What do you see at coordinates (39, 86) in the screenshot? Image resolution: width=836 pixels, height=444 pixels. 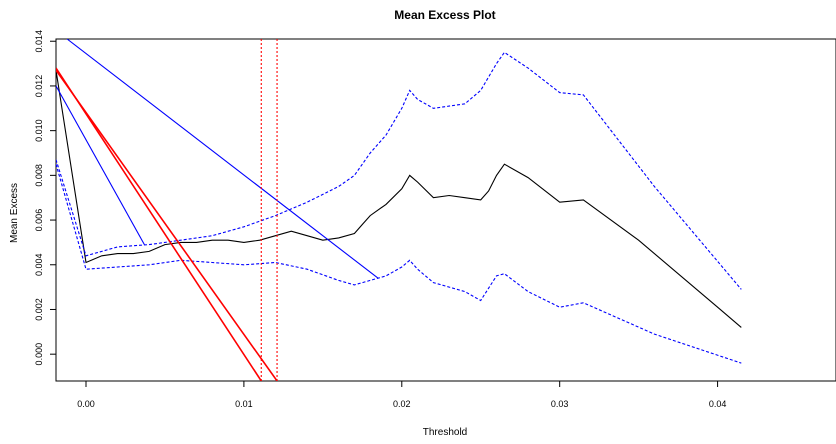 I see `y-tick-label: 0.012` at bounding box center [39, 86].